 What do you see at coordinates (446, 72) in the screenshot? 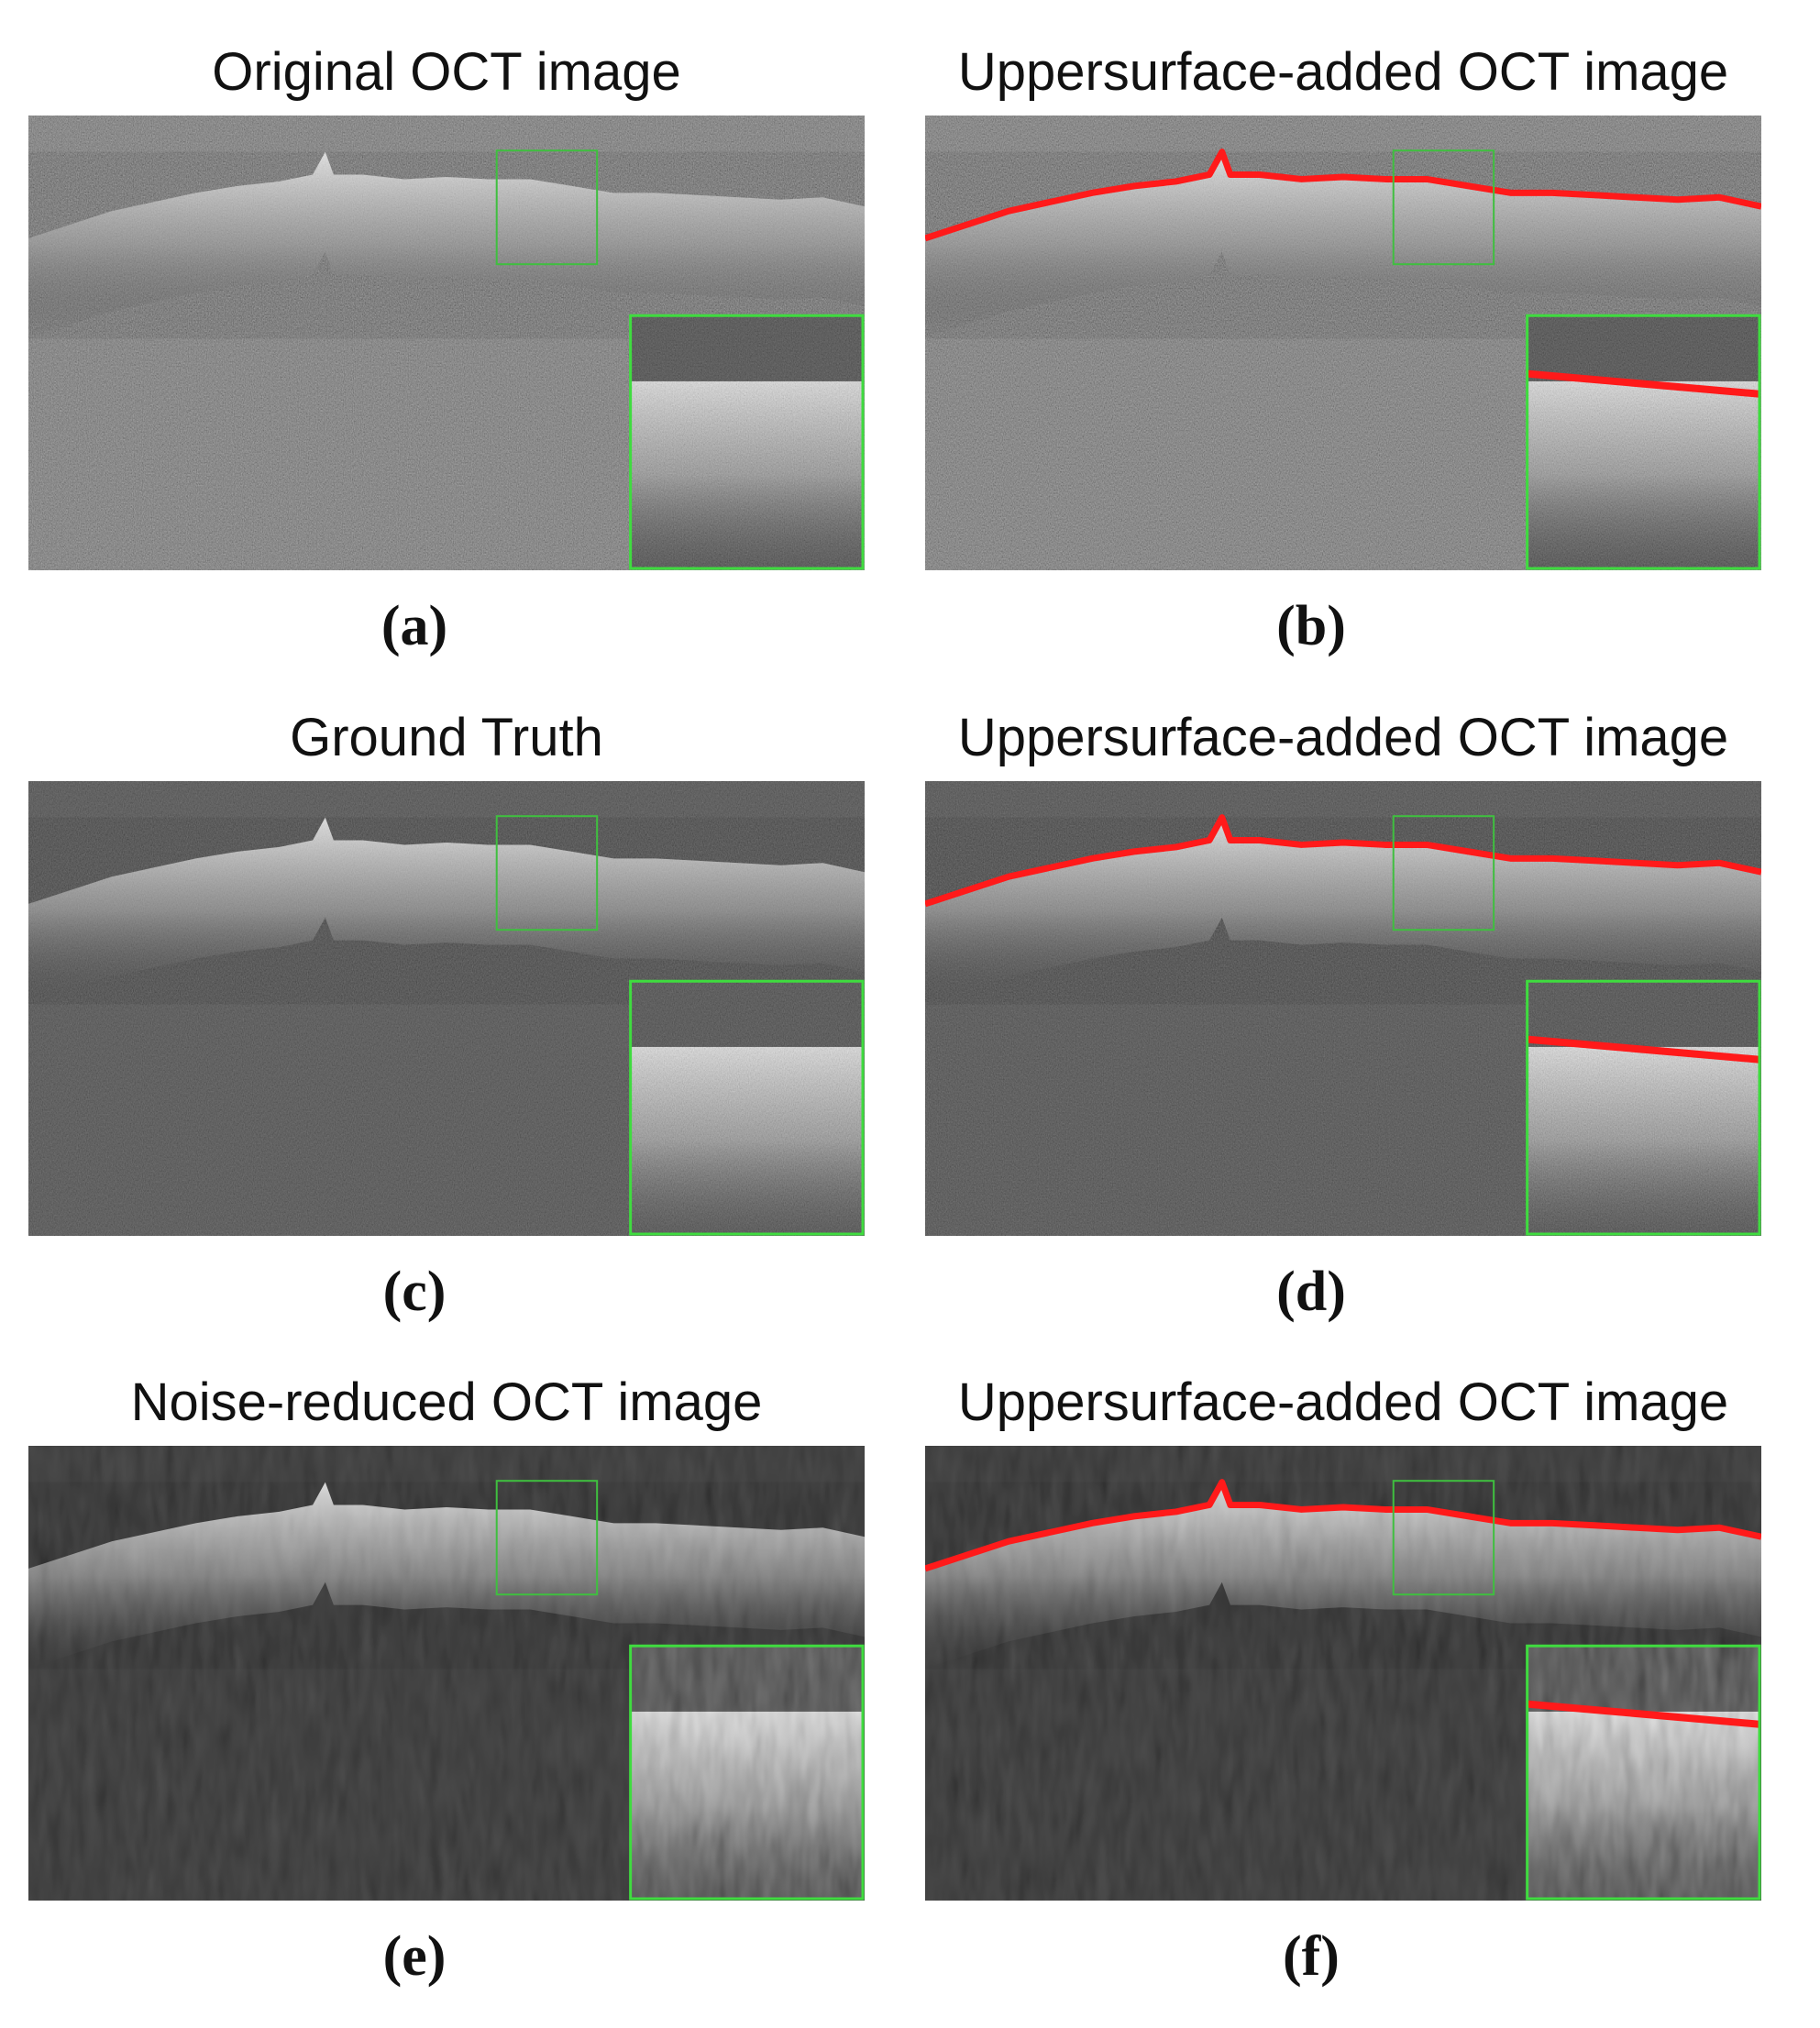
I see `panel-title: Original OCT image` at bounding box center [446, 72].